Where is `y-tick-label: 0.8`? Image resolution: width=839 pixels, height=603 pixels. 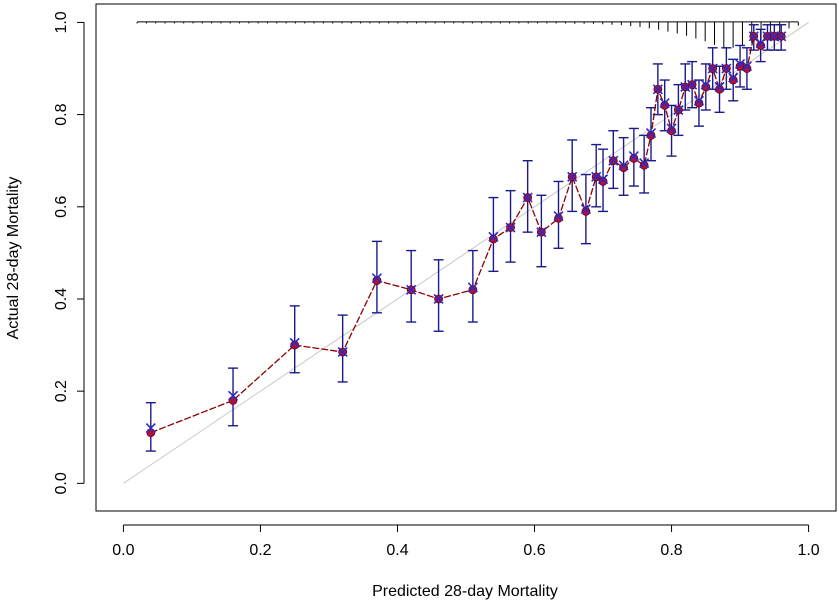
y-tick-label: 0.8 is located at coordinates (61, 114).